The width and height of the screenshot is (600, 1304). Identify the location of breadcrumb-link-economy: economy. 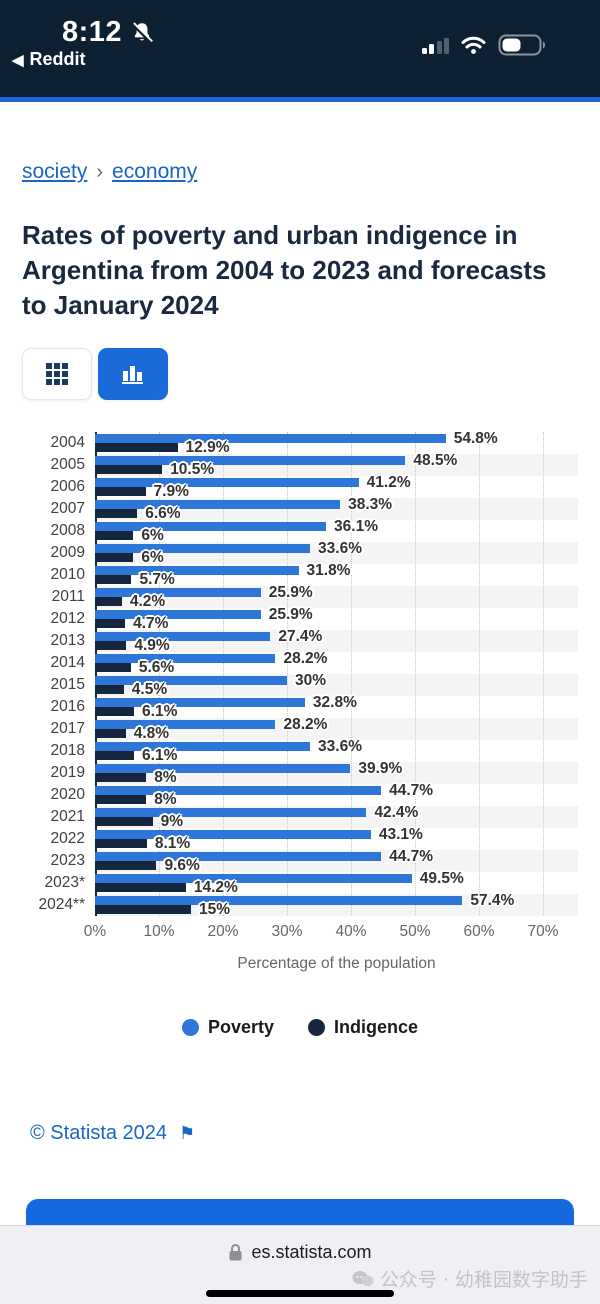
(155, 171).